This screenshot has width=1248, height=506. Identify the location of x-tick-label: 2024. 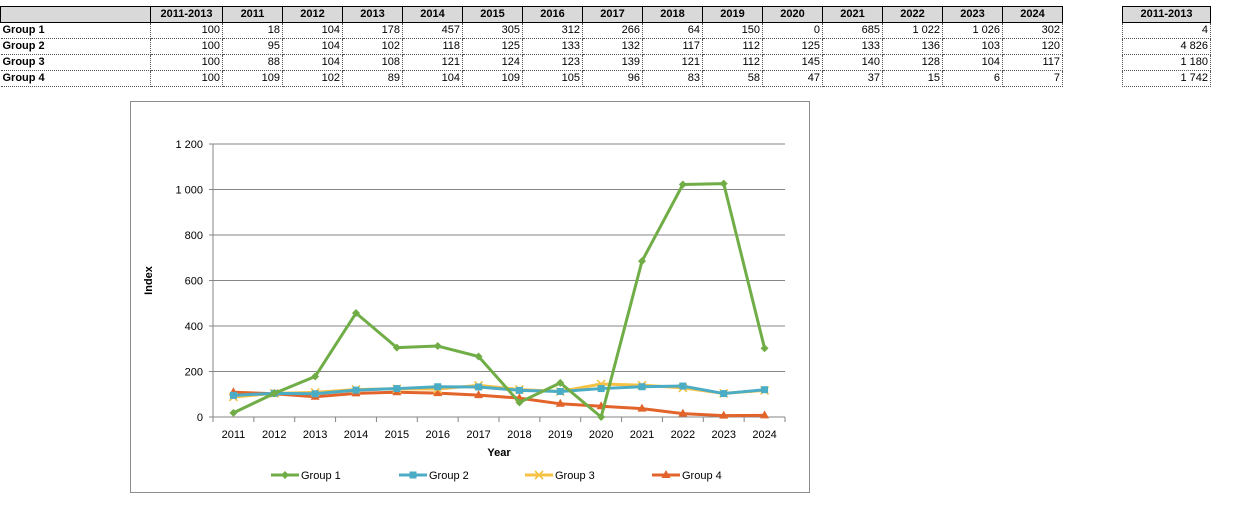
(764, 435).